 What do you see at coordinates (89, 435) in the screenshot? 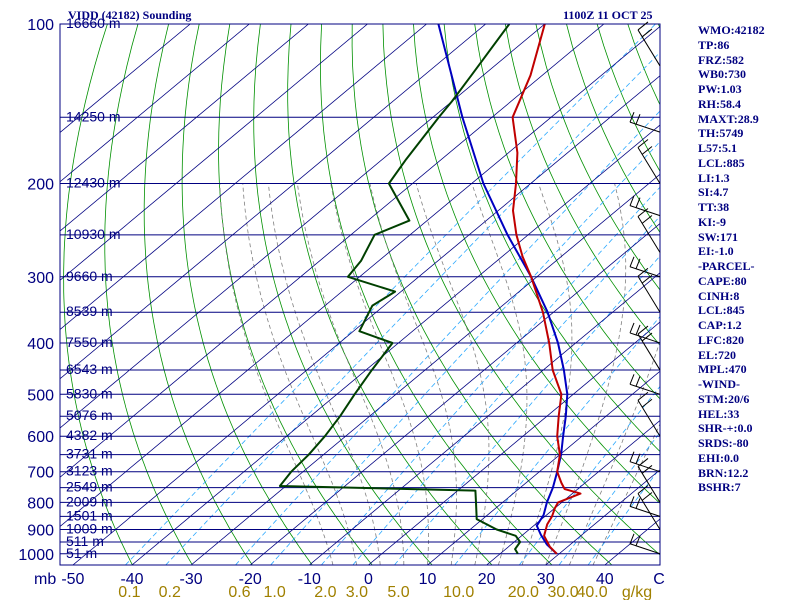
I see `height-label: 4382 m` at bounding box center [89, 435].